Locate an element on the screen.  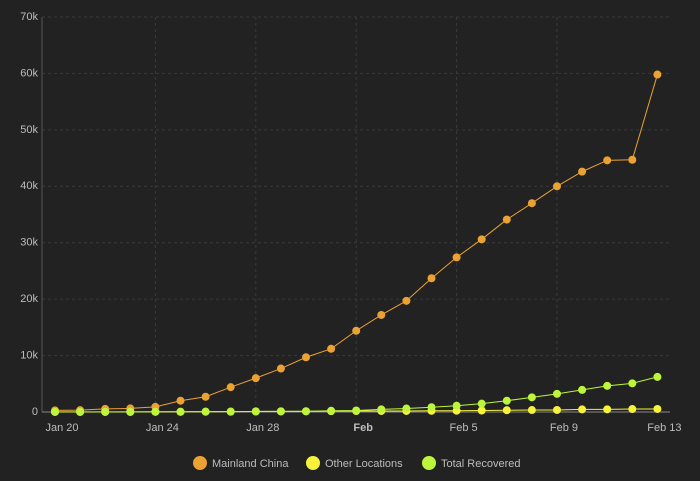
x-tick-label: Feb 5 is located at coordinates (464, 428).